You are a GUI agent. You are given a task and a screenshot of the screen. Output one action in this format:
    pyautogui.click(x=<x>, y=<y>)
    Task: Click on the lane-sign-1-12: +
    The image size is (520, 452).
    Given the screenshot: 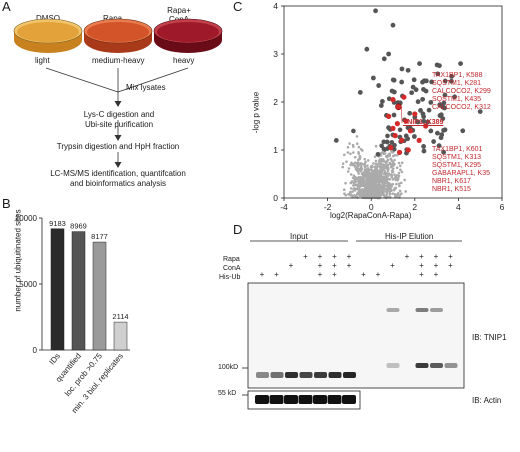 What is the action you would take?
    pyautogui.click(x=436, y=265)
    